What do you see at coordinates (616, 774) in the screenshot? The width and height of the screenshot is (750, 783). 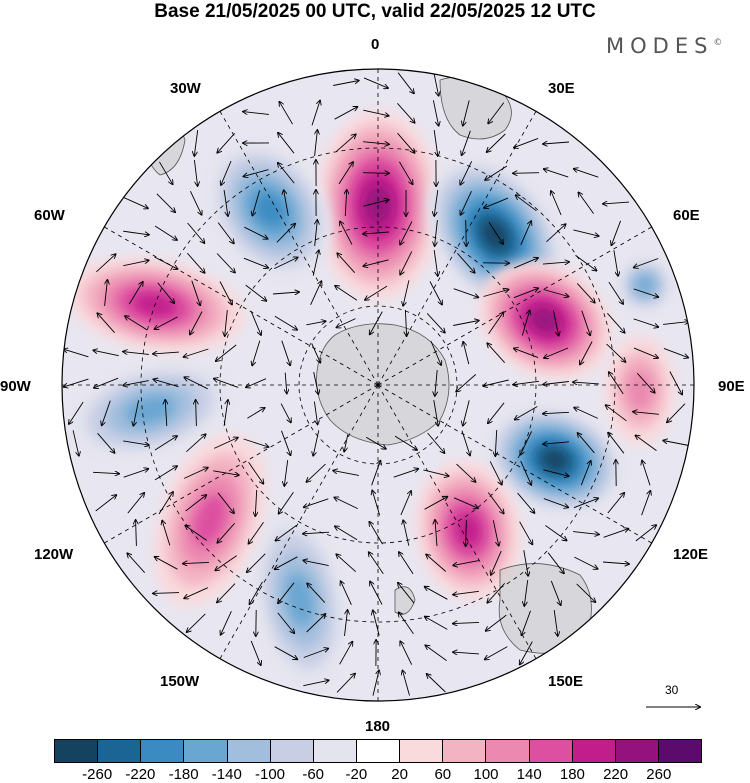 I see `colorbar-tick-label: 220` at bounding box center [616, 774].